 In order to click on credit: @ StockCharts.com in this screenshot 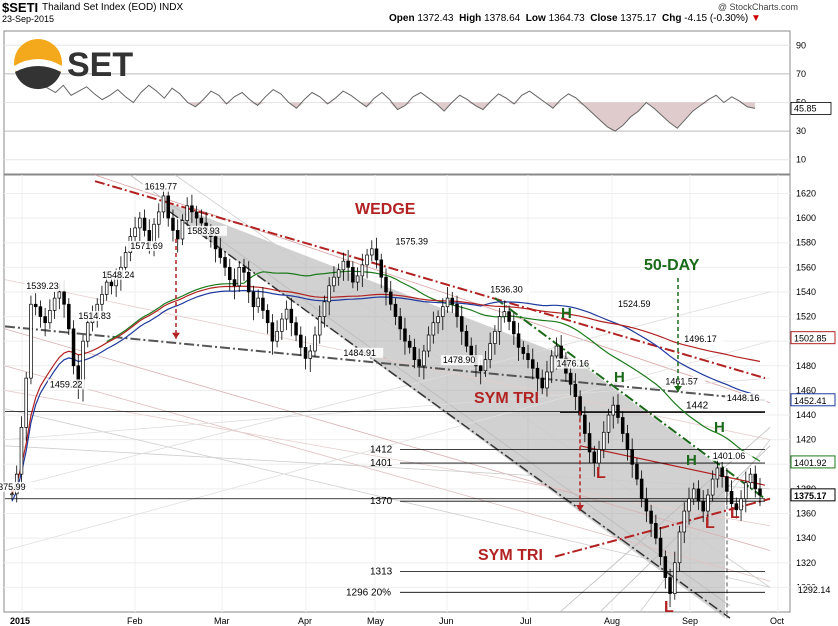, I will do `click(757, 7)`.